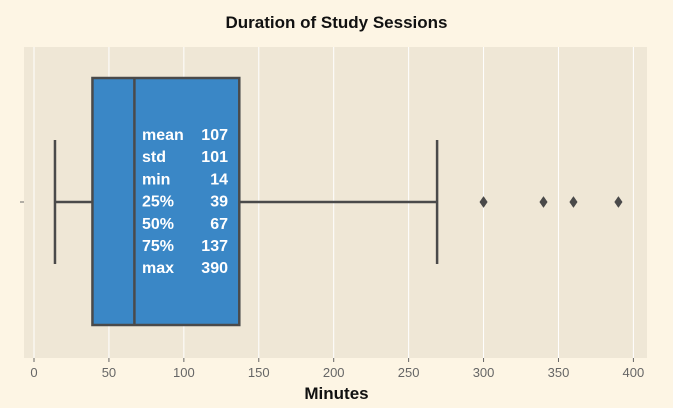 Image resolution: width=673 pixels, height=408 pixels. I want to click on stats-label: 25%, so click(158, 202).